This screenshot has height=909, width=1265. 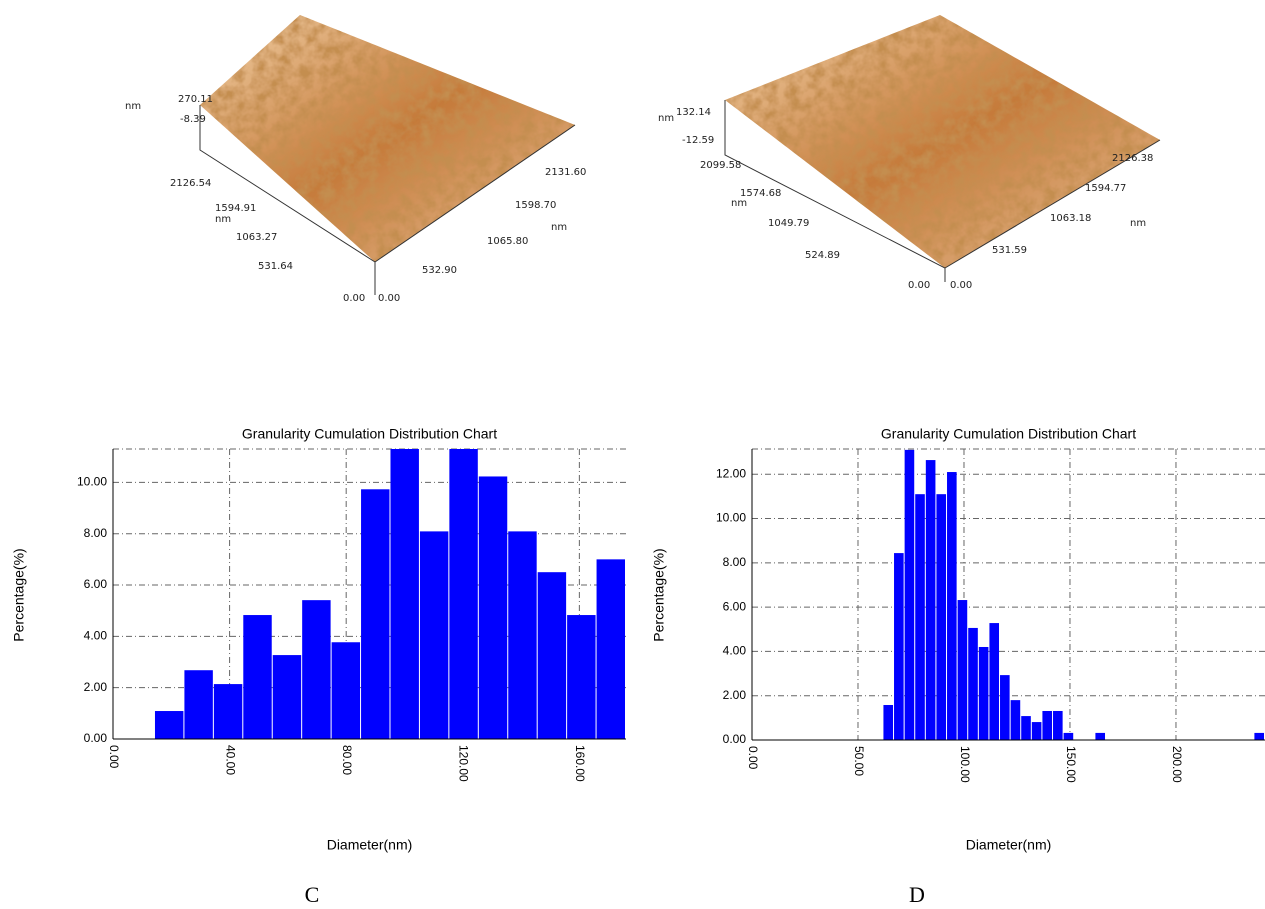 I want to click on afm-axis-label: 1065.80, so click(x=507, y=241).